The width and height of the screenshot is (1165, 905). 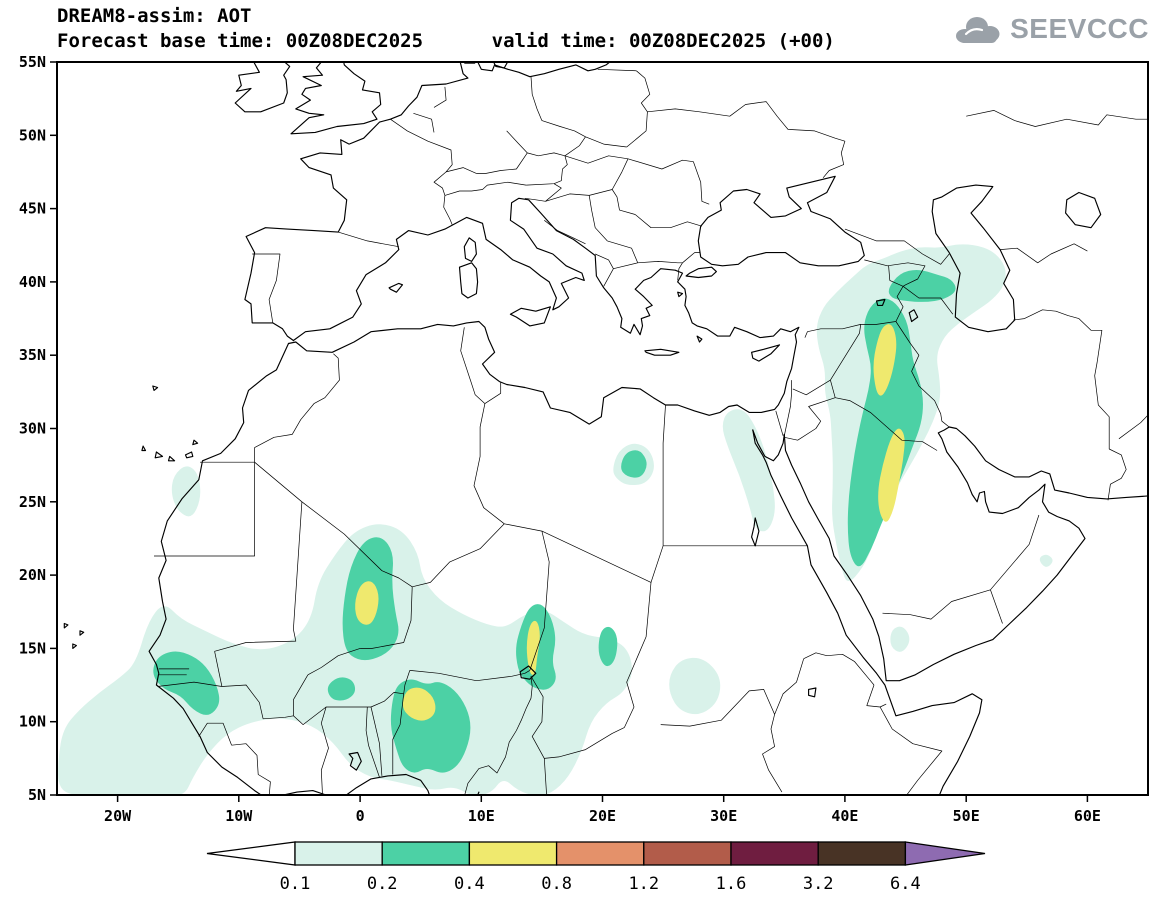 I want to click on lon-tick-label: 20W, so click(x=118, y=816).